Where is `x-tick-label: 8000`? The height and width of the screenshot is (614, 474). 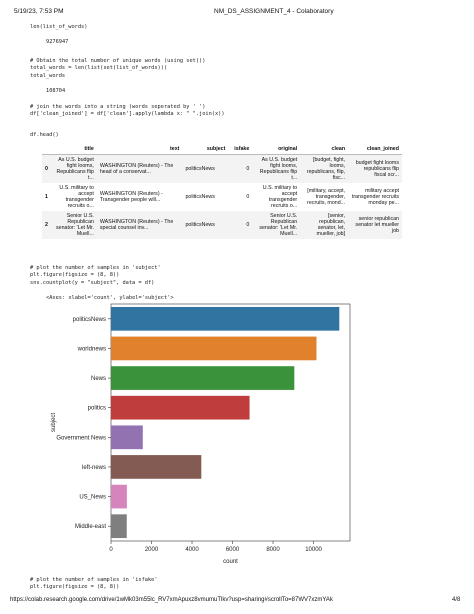 x-tick-label: 8000 is located at coordinates (273, 550).